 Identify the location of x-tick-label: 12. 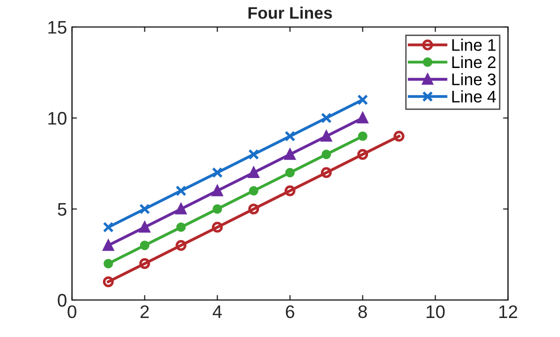
(508, 311).